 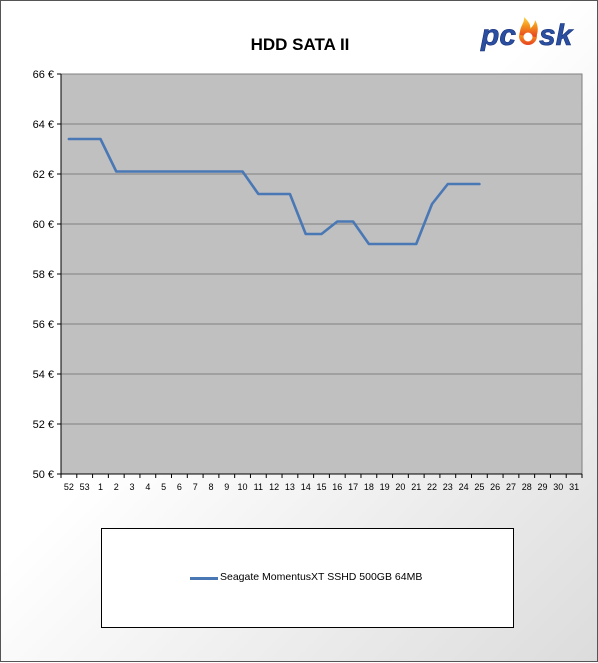 I want to click on y-tick-label: 58 €, so click(x=43, y=275).